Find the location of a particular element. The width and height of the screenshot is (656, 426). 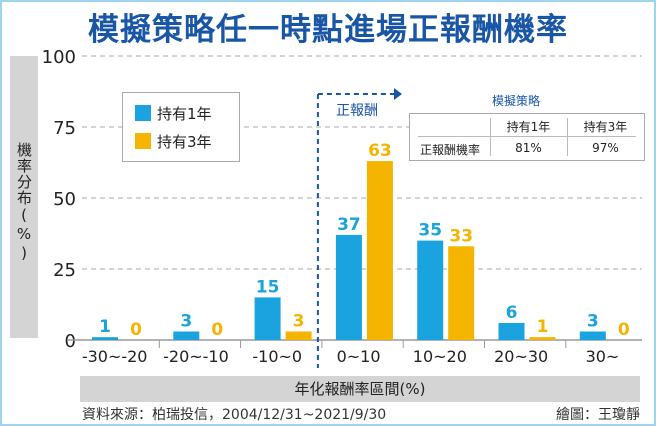

y-tick-label: 0 is located at coordinates (70, 341).